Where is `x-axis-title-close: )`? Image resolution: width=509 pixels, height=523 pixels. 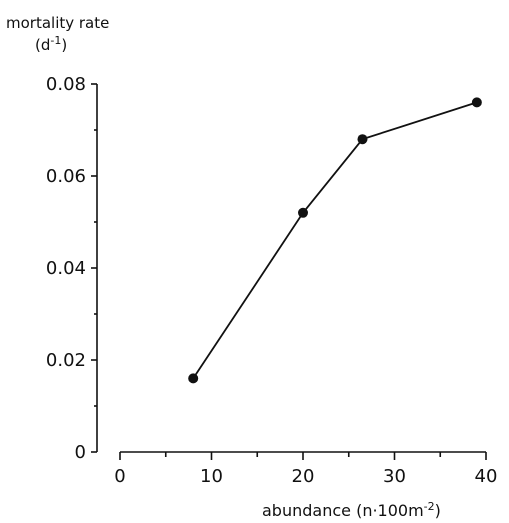
x-axis-title-close: ) is located at coordinates (438, 510).